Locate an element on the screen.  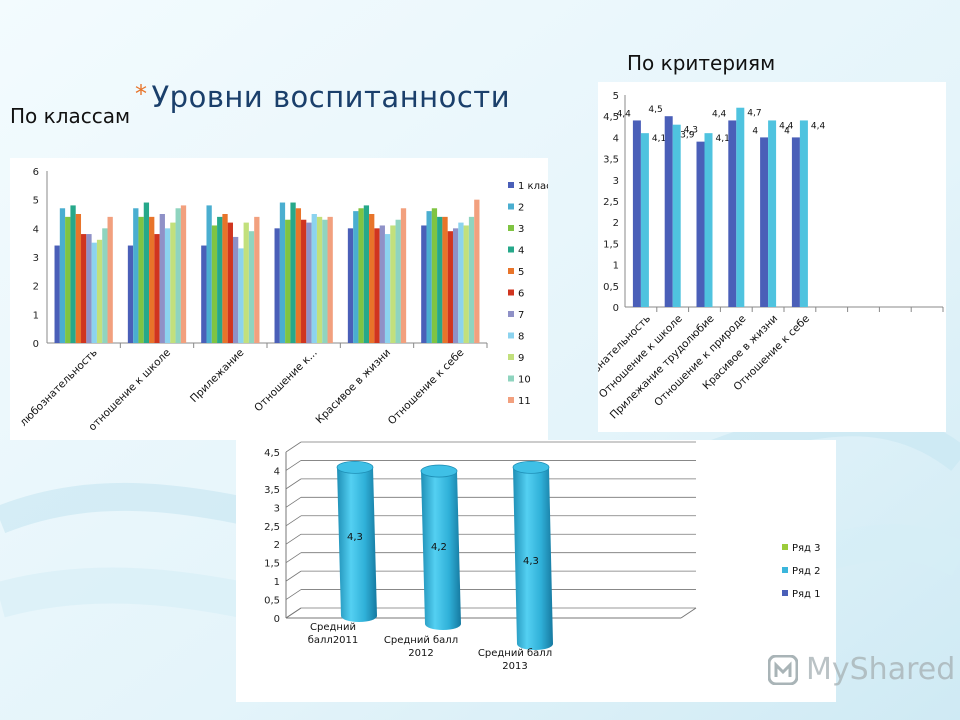
x-category-label: Красивое в жизни is located at coordinates (353, 387).